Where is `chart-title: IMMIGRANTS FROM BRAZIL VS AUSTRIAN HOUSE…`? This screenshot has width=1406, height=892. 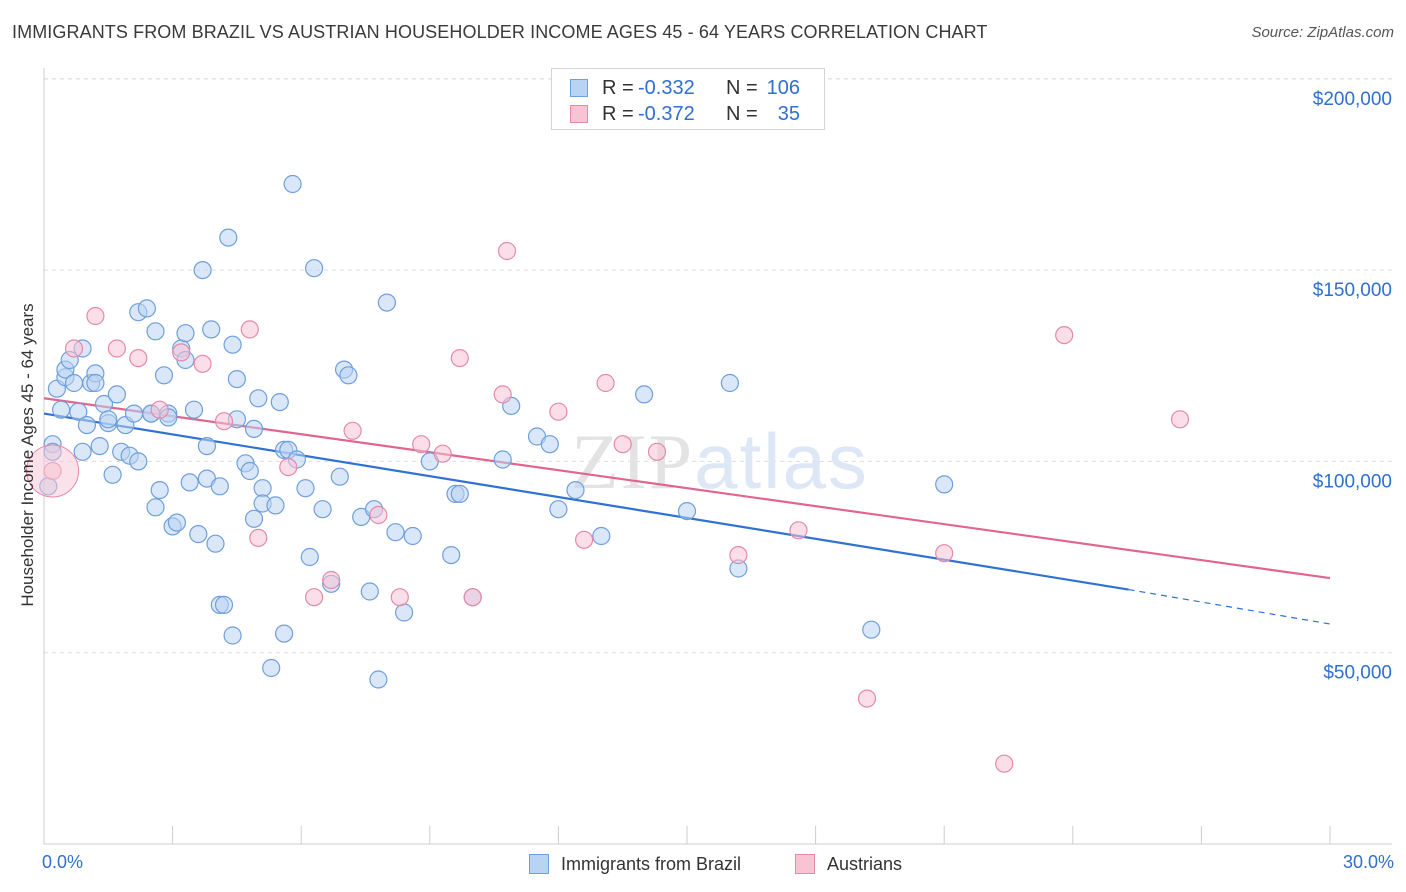
chart-title: IMMIGRANTS FROM BRAZIL VS AUSTRIAN HOUSE… is located at coordinates (500, 32).